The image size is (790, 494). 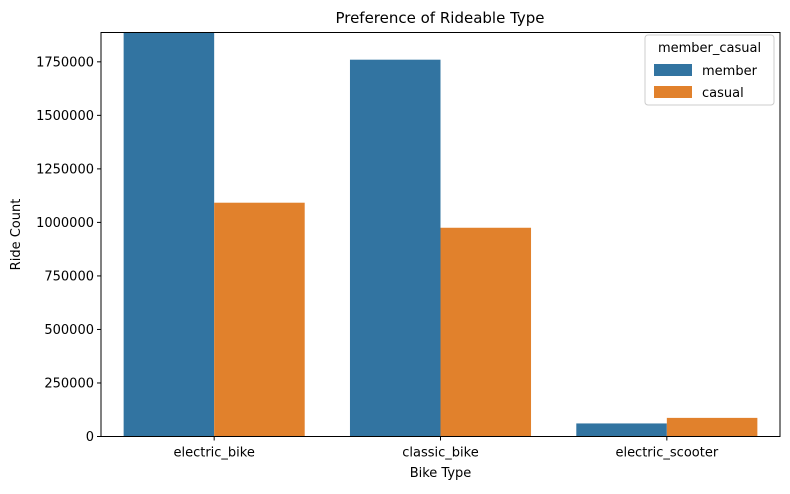 What do you see at coordinates (213, 453) in the screenshot?
I see `x-tick-label: electric_bike` at bounding box center [213, 453].